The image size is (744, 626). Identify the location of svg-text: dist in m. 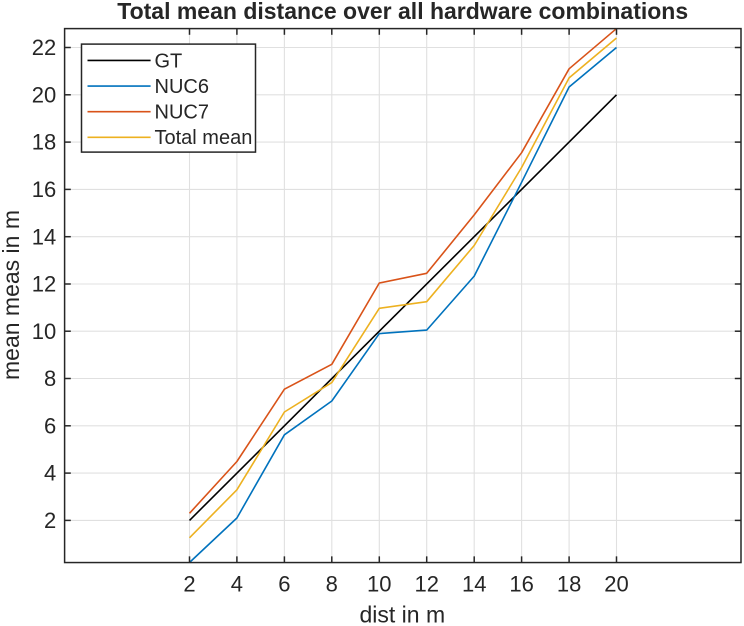
(402, 613).